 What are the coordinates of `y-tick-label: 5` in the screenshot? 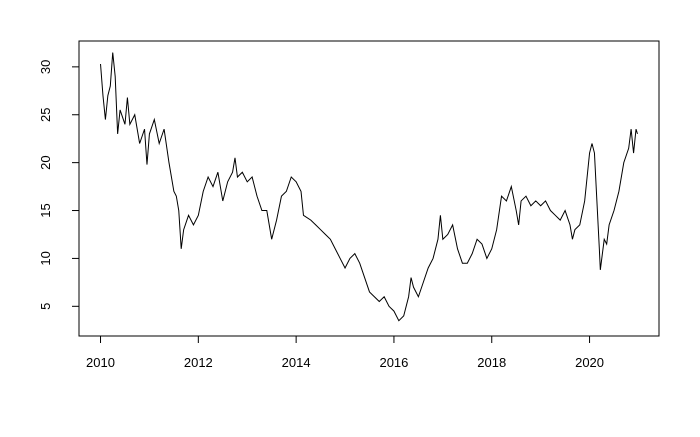 It's located at (45, 306).